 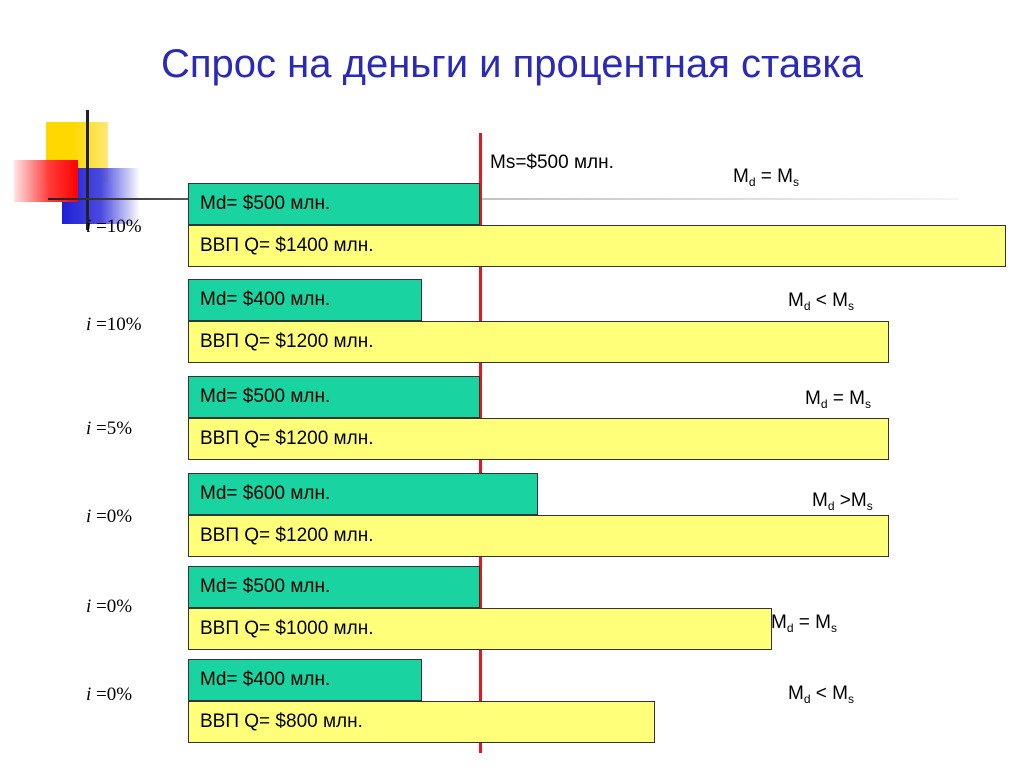 What do you see at coordinates (281, 721) in the screenshot?
I see `gdp-label: ВВП Q= $800 млн.` at bounding box center [281, 721].